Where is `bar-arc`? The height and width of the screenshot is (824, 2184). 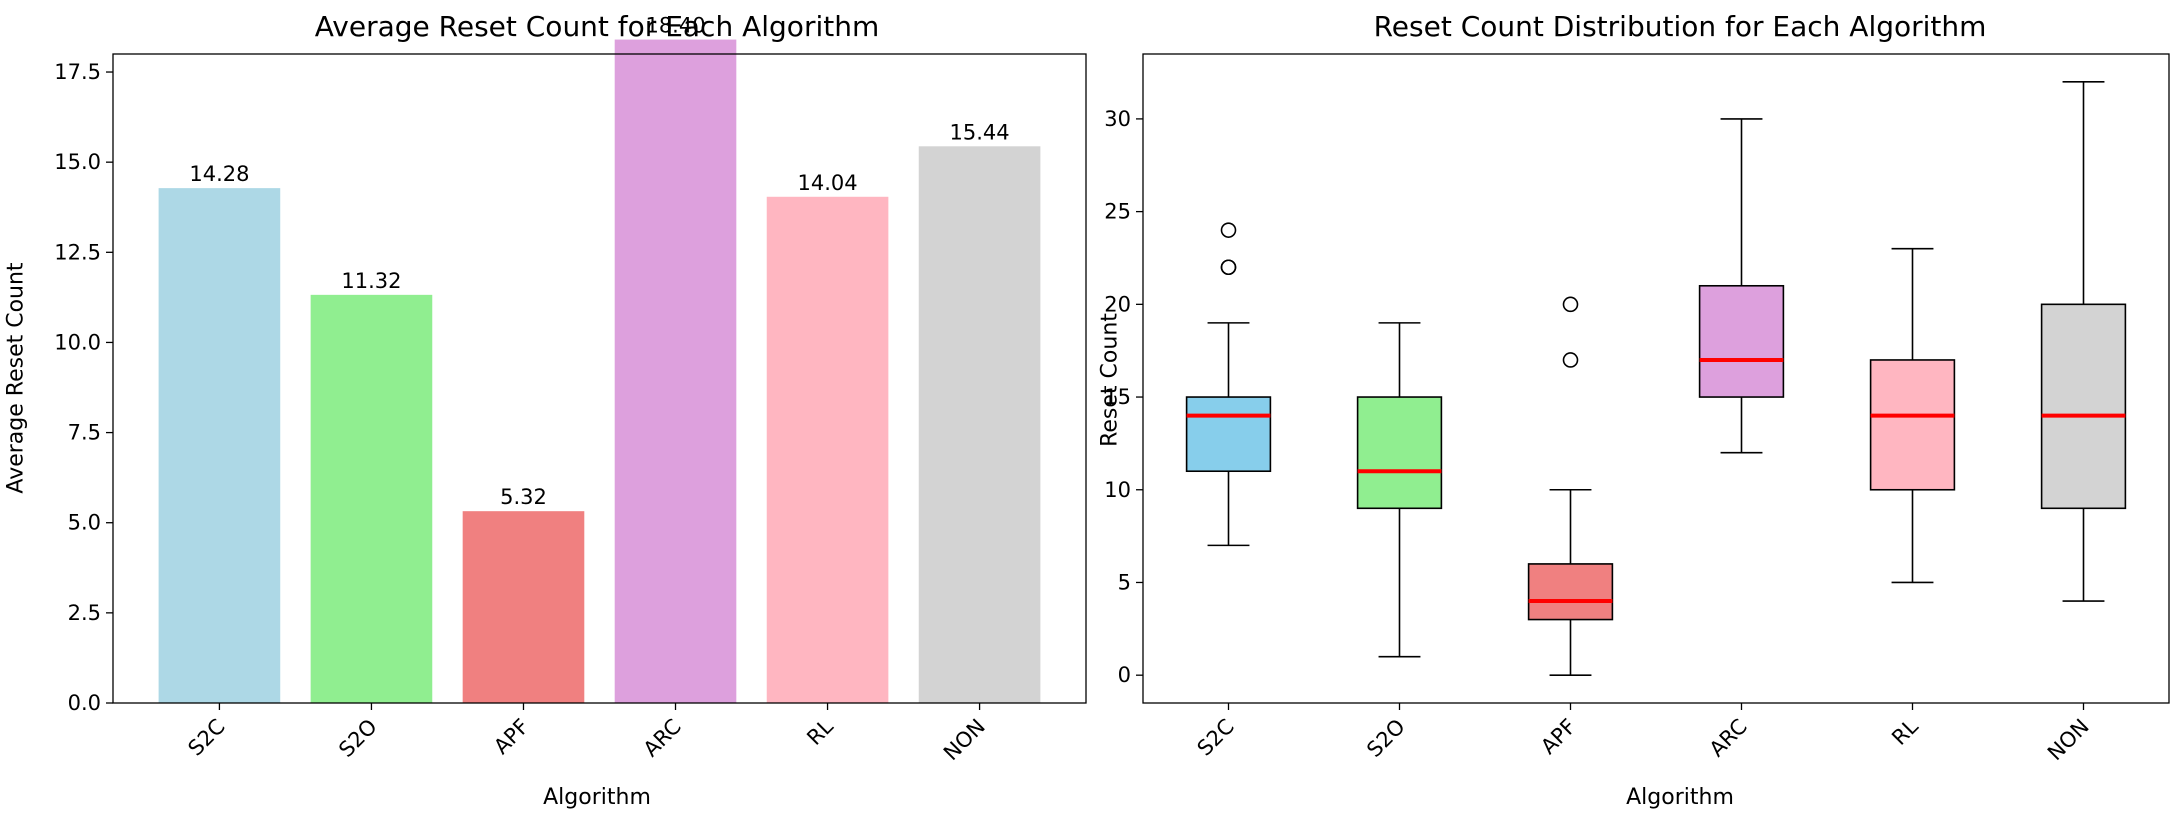
bar-arc is located at coordinates (675, 371).